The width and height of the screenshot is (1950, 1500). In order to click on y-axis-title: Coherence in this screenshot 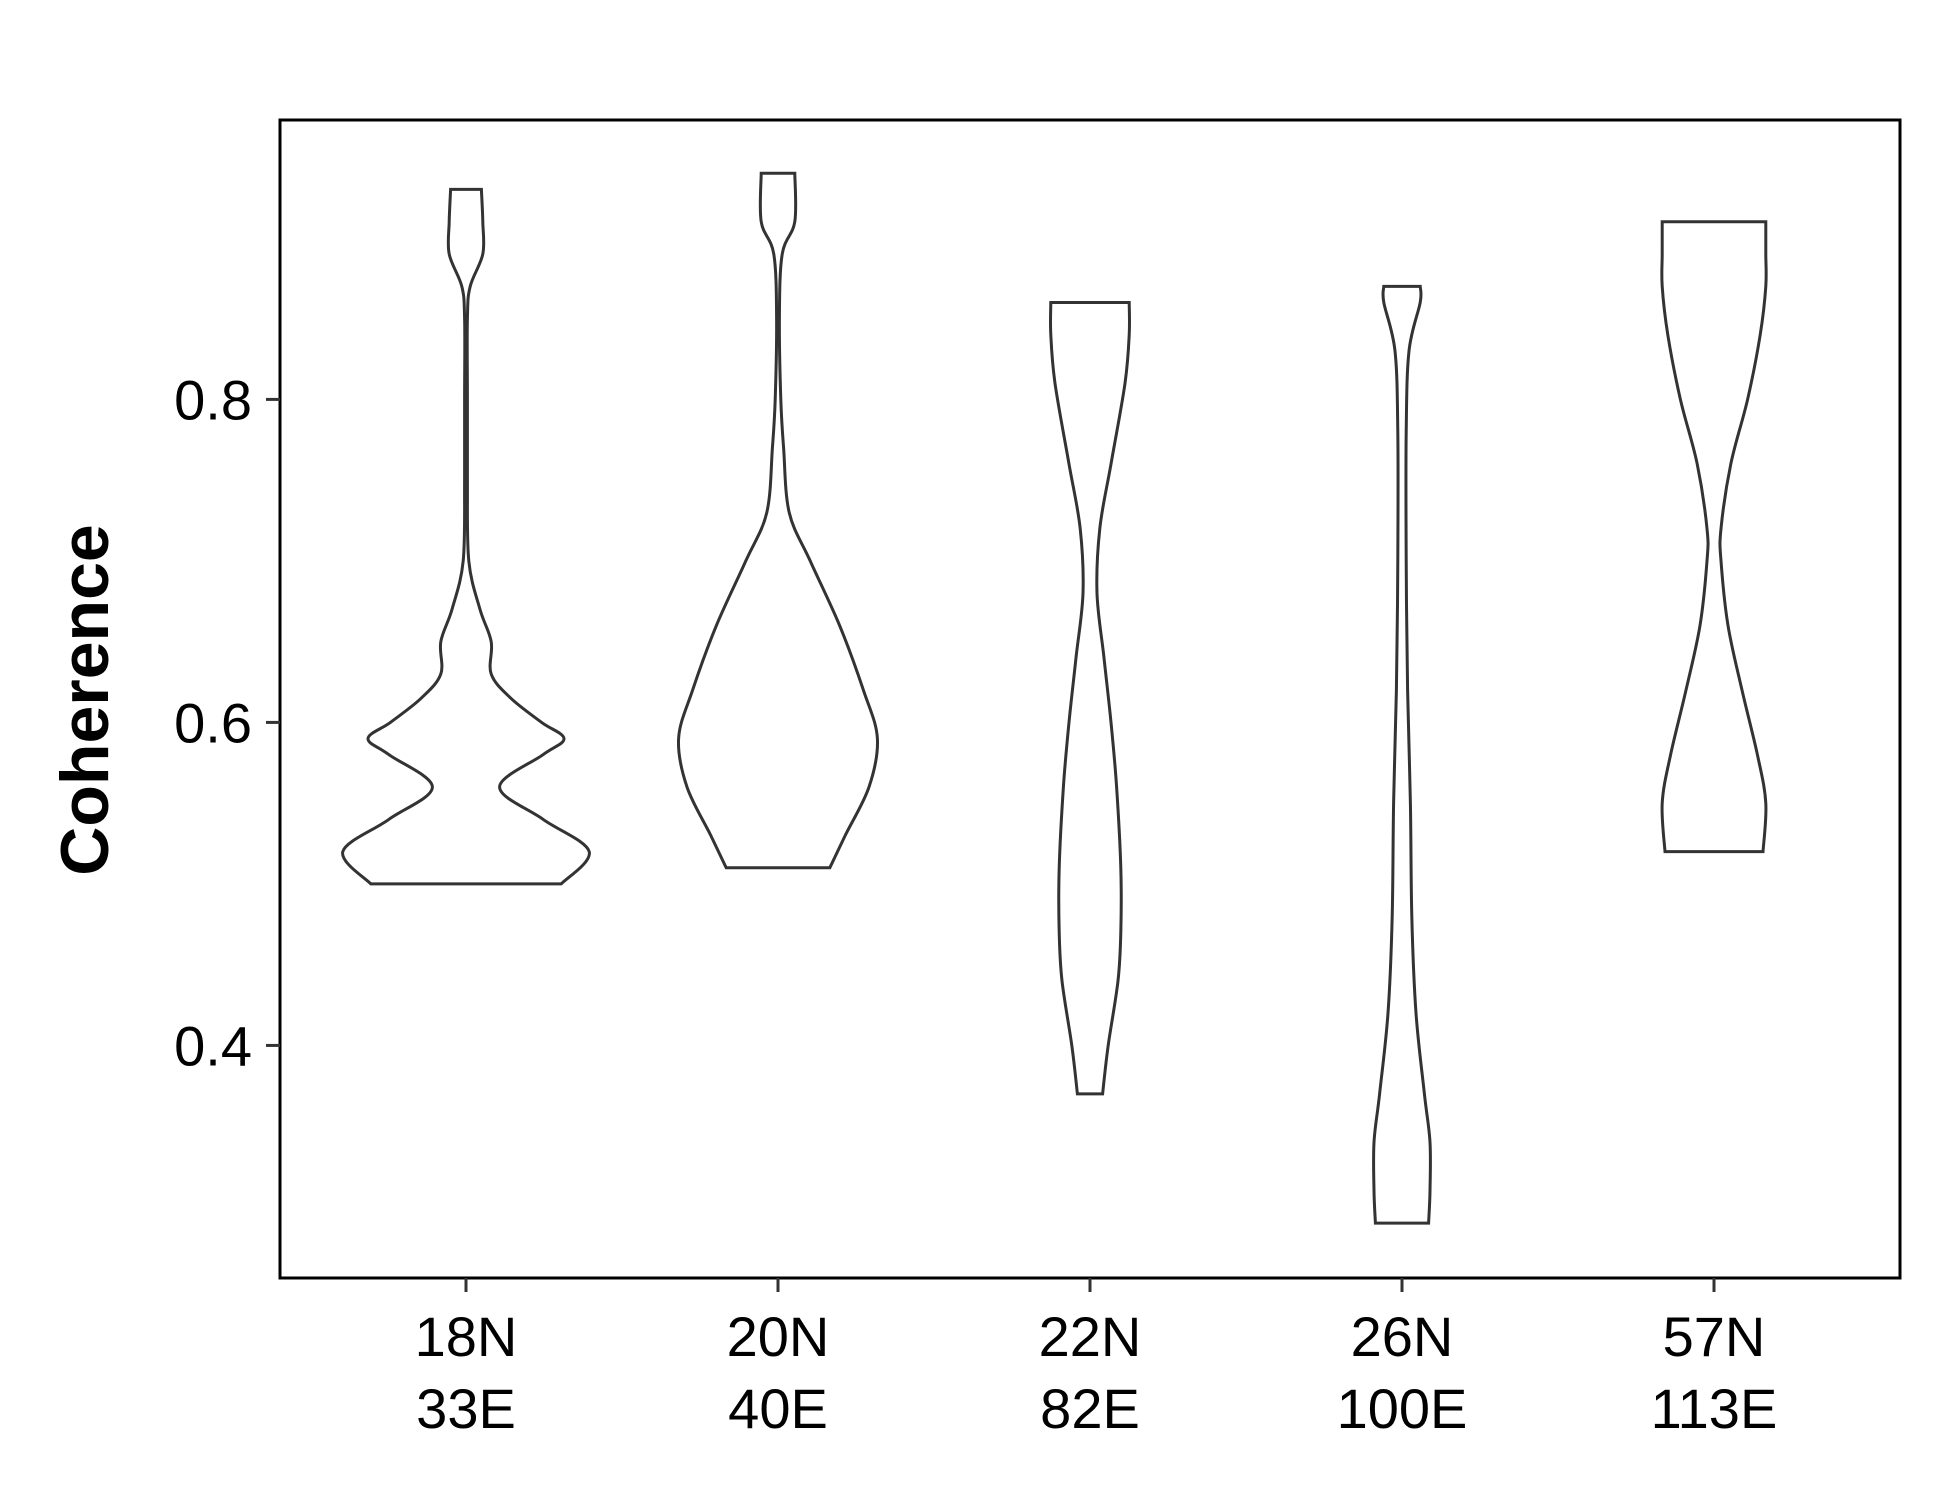, I will do `click(85, 699)`.